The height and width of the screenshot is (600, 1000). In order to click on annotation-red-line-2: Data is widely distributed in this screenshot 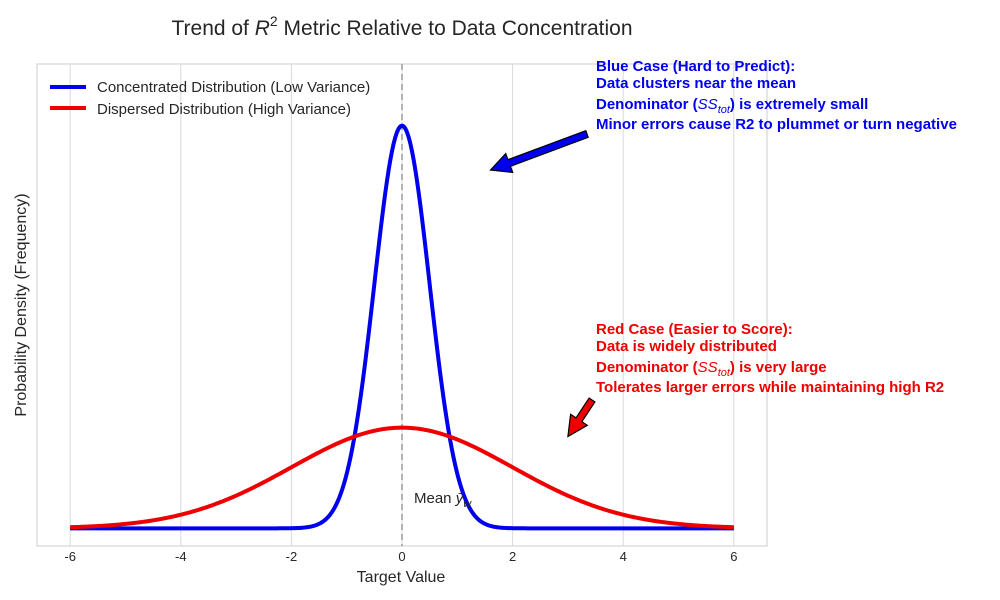, I will do `click(686, 346)`.